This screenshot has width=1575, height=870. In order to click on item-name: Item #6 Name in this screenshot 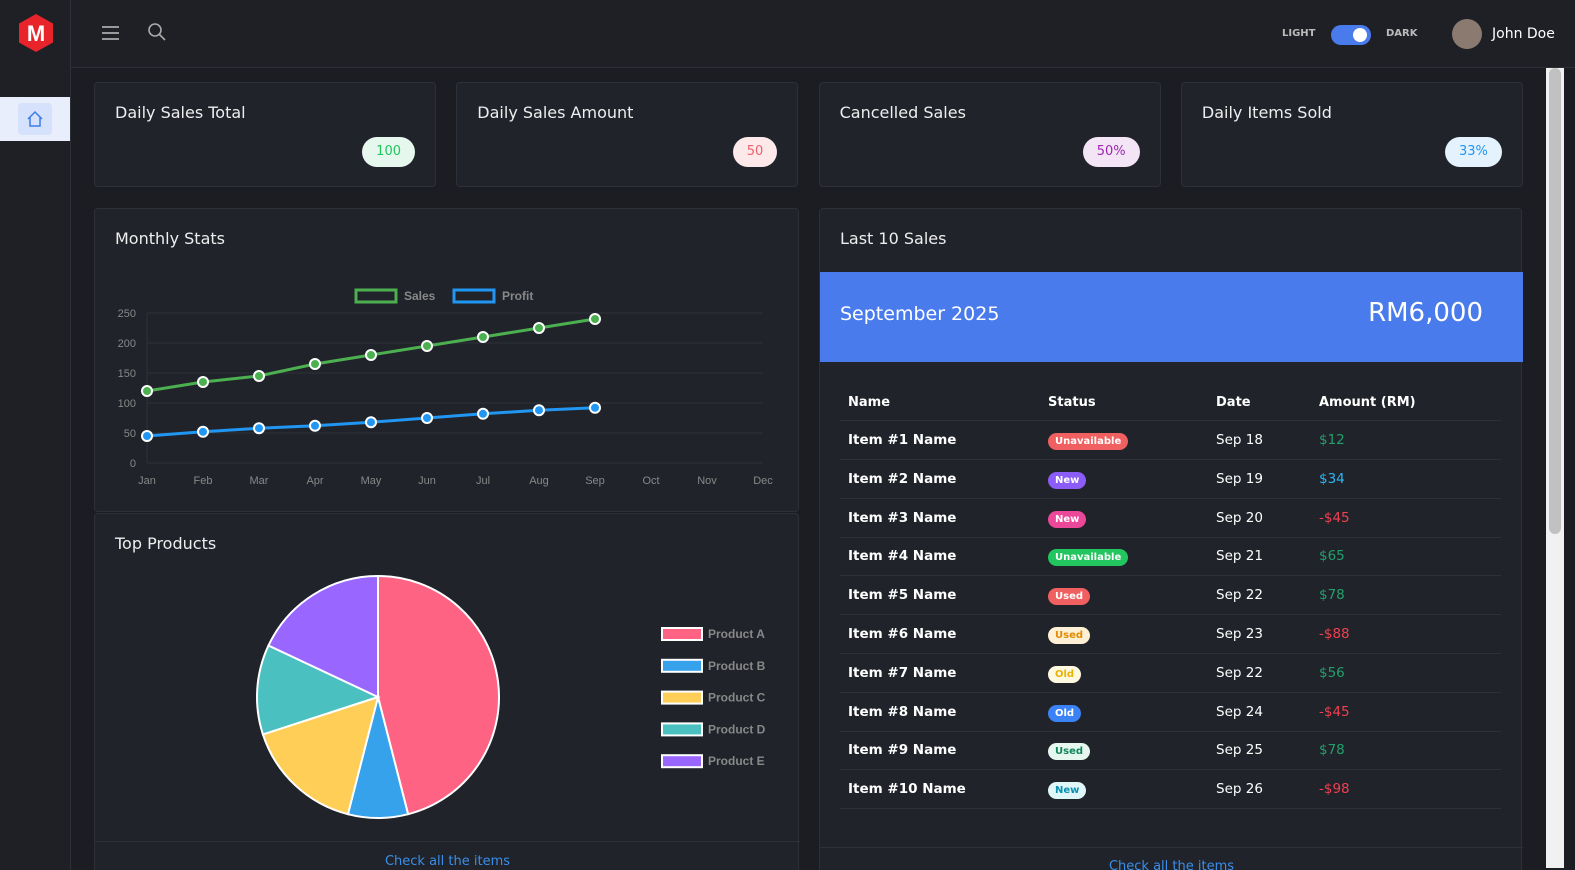, I will do `click(902, 634)`.